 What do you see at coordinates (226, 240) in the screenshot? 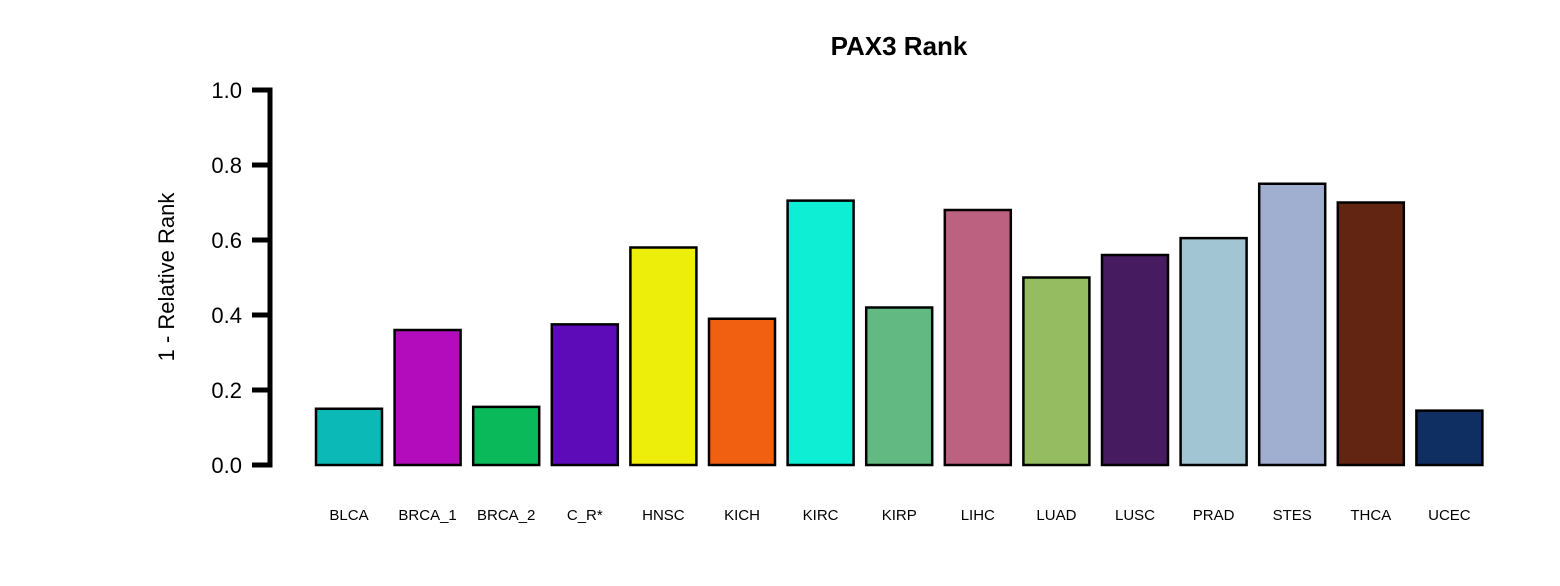
I see `y-tick-label: 0.6` at bounding box center [226, 240].